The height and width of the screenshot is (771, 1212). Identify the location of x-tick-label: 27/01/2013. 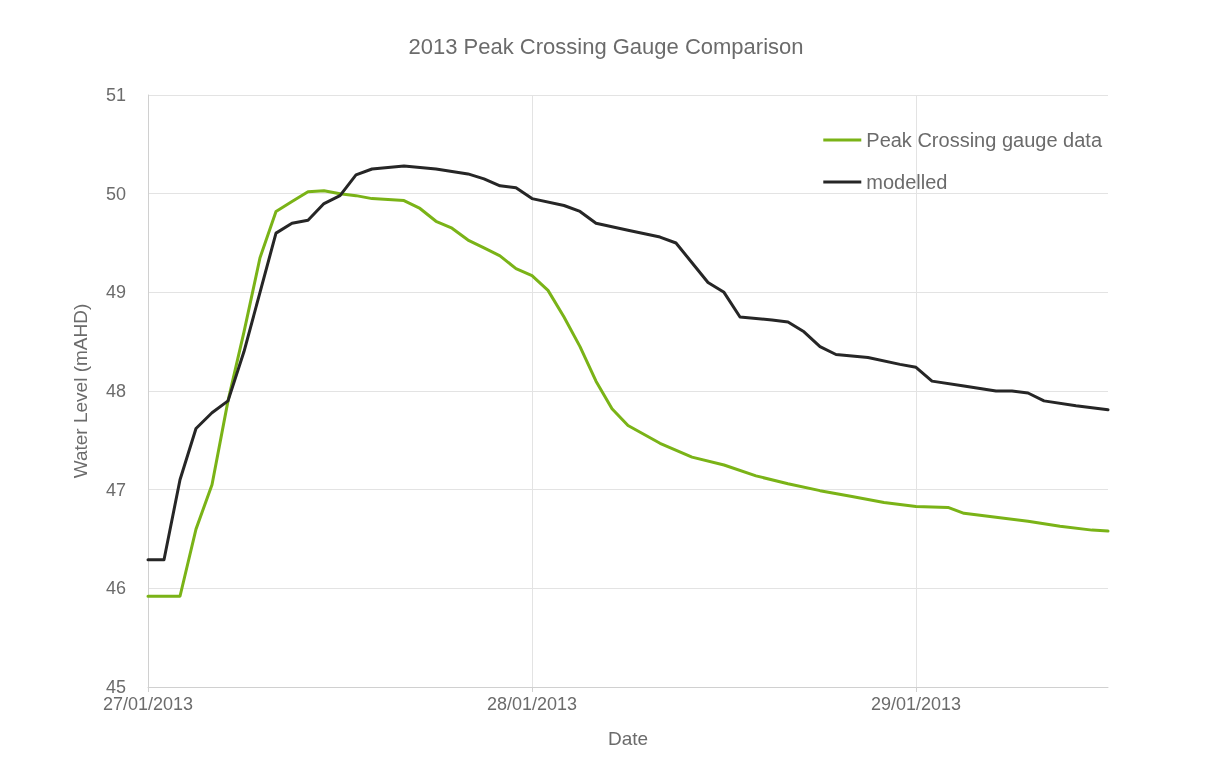
(148, 704).